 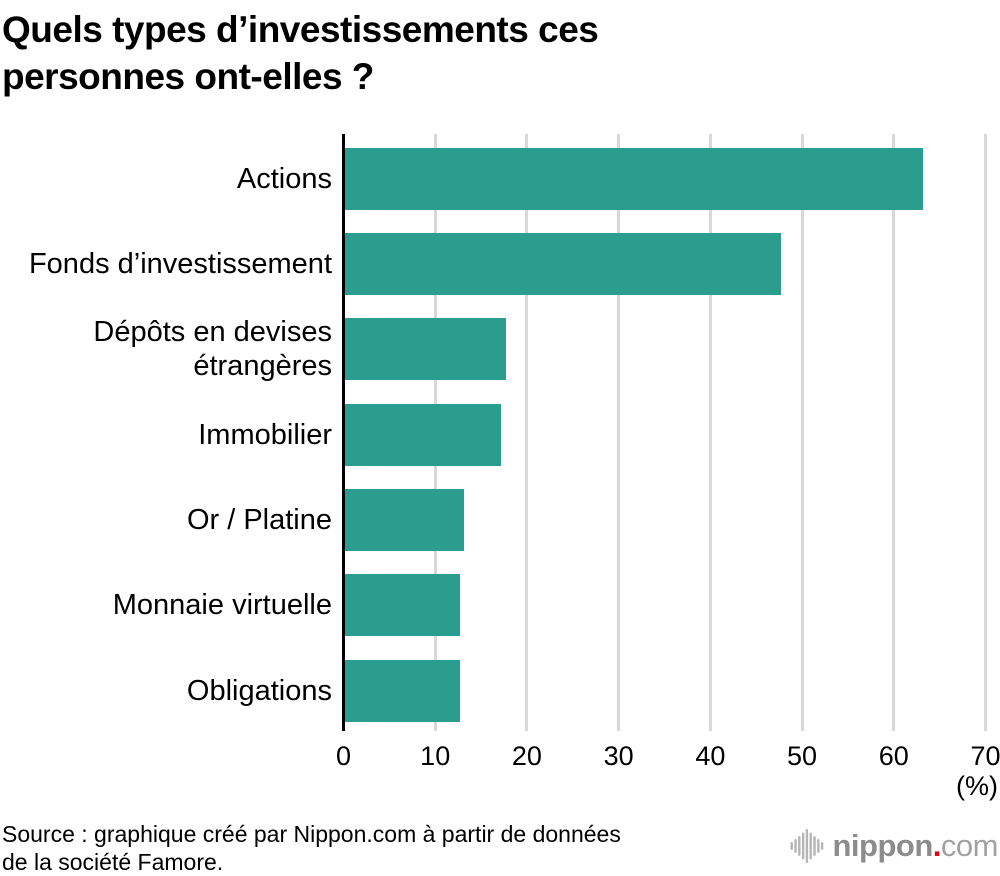 I want to click on category-label-1: Actions, so click(x=284, y=178).